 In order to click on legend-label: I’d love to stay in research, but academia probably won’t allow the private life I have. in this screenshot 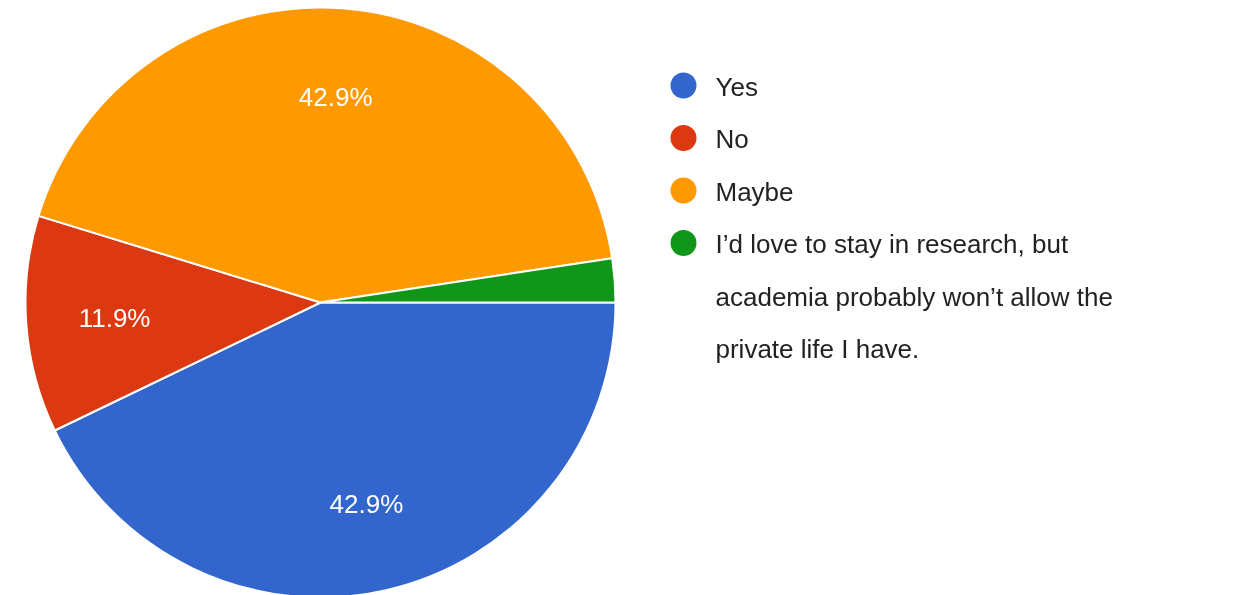, I will do `click(914, 296)`.